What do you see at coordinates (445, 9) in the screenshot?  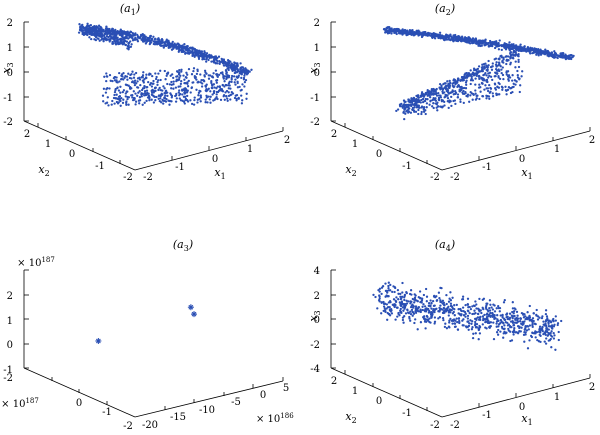 I see `panel-a2-title: (a2)` at bounding box center [445, 9].